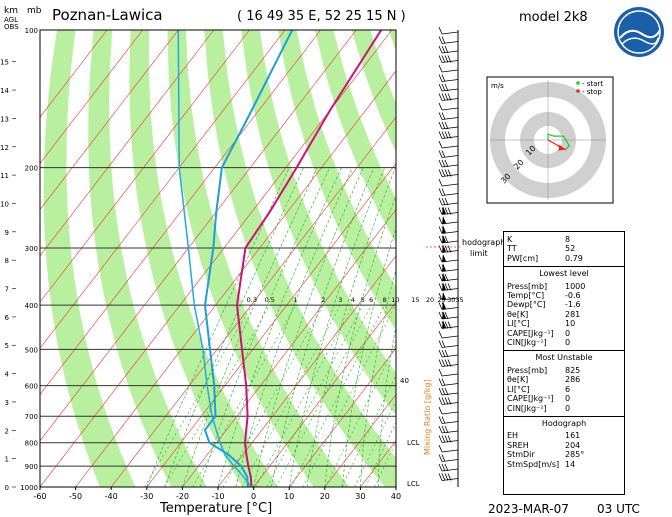  What do you see at coordinates (518, 445) in the screenshot?
I see `hodograph-index-label: SREH` at bounding box center [518, 445].